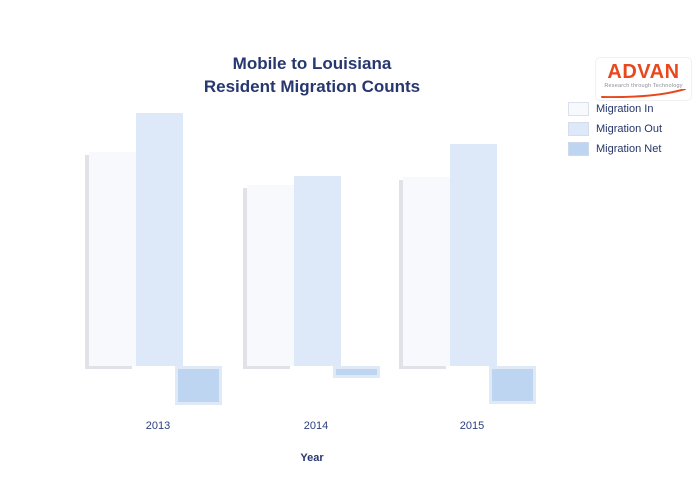 This screenshot has width=700, height=500. I want to click on x-tick-2013: 2013, so click(158, 426).